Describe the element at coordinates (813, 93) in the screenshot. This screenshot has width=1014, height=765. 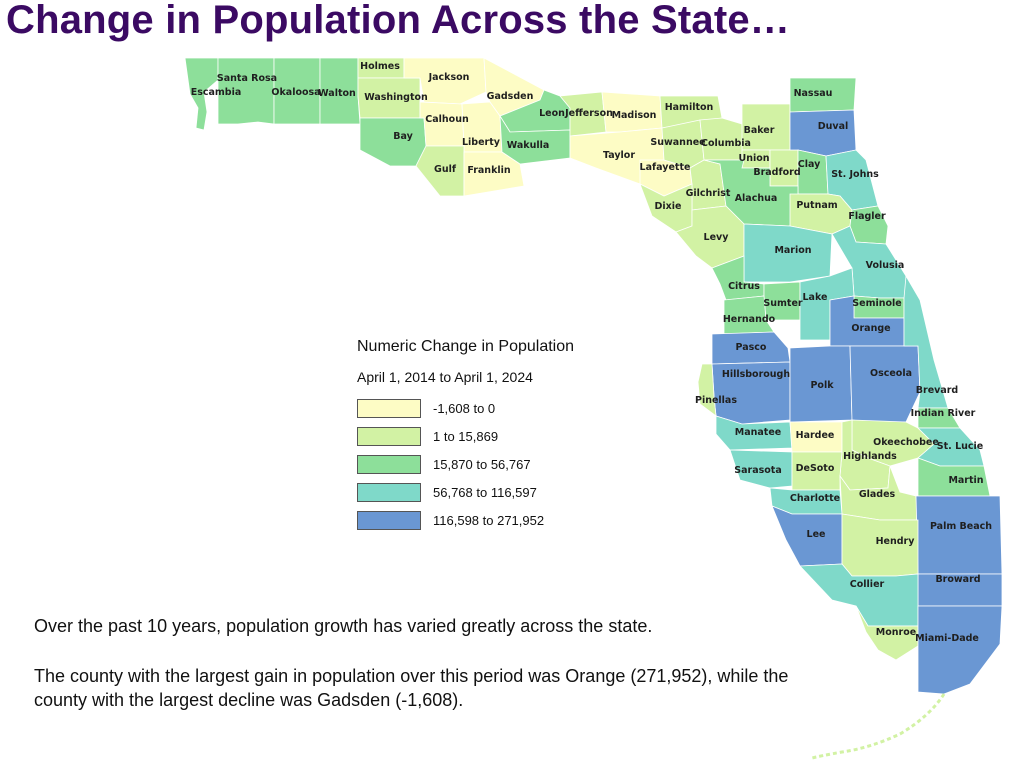
I see `county-label: Nassau` at that location.